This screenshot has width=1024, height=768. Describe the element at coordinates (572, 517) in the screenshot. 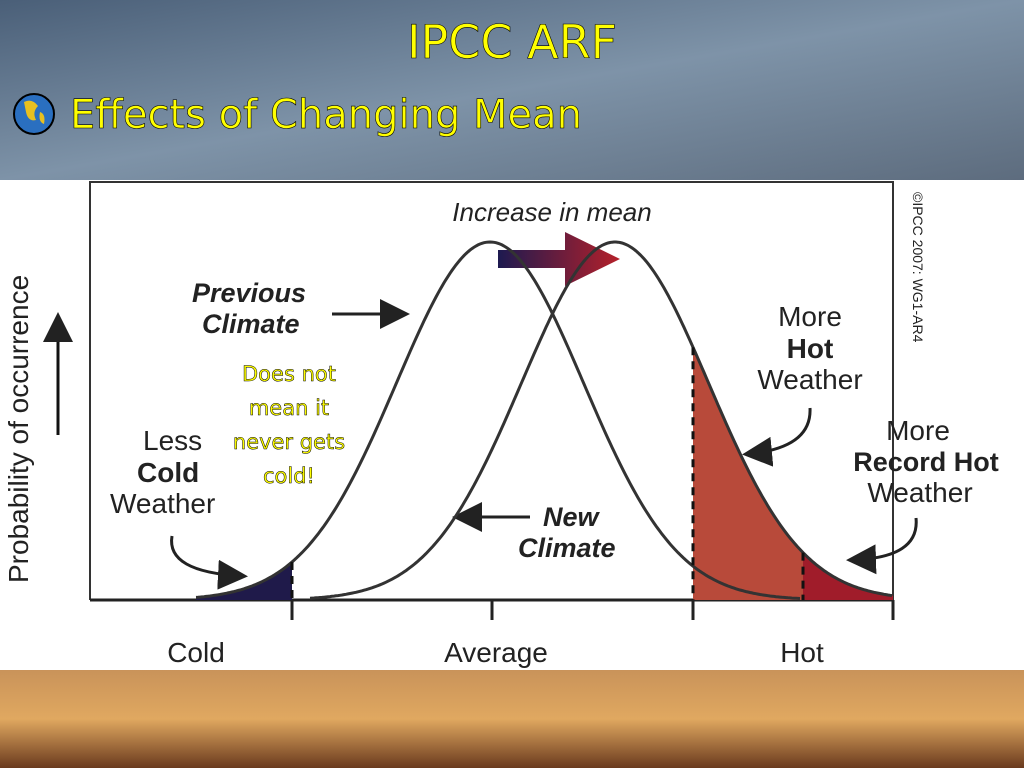

I see `label: New` at that location.